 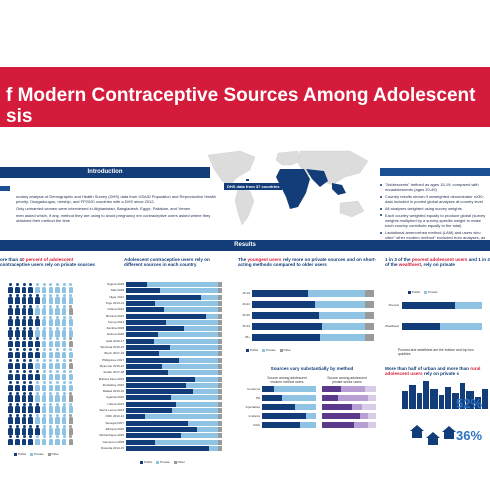 I want to click on country-label: Guinea 2018, so click(x=115, y=334).